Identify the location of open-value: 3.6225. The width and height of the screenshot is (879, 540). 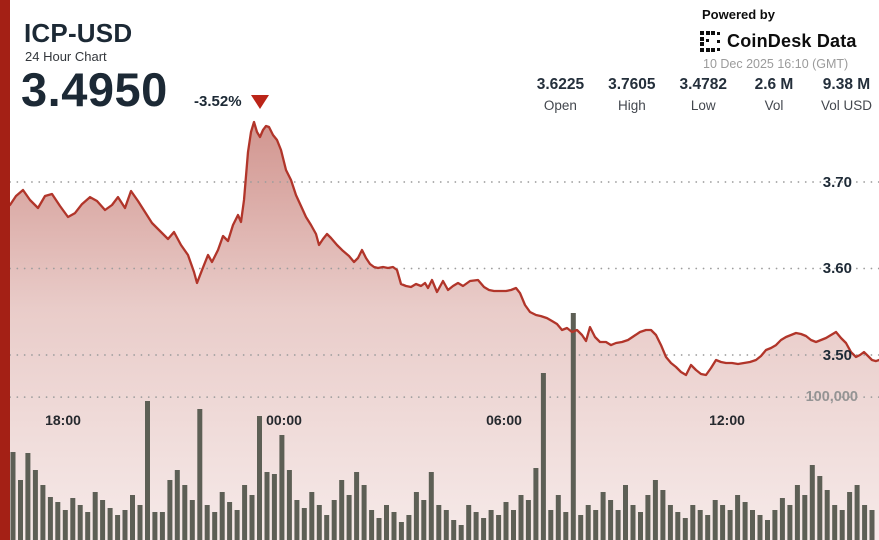
(560, 84).